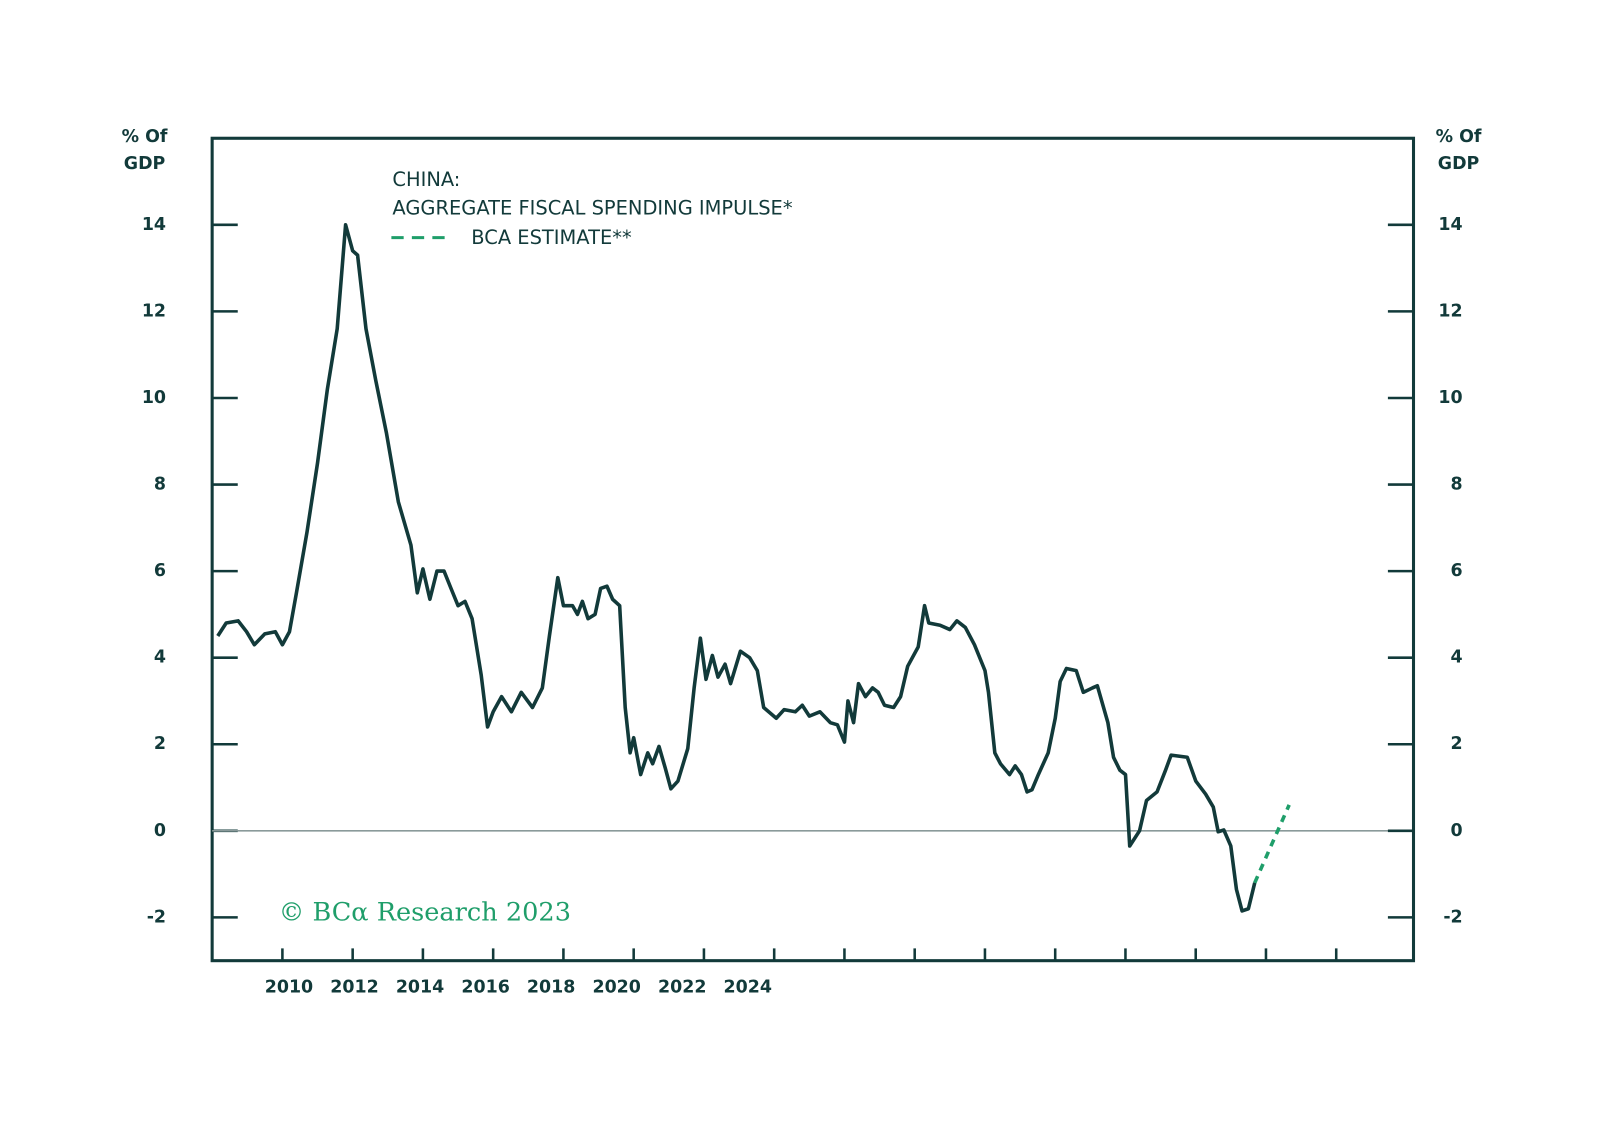 Image resolution: width=1598 pixels, height=1144 pixels. I want to click on x-tick-label: 2018, so click(551, 987).